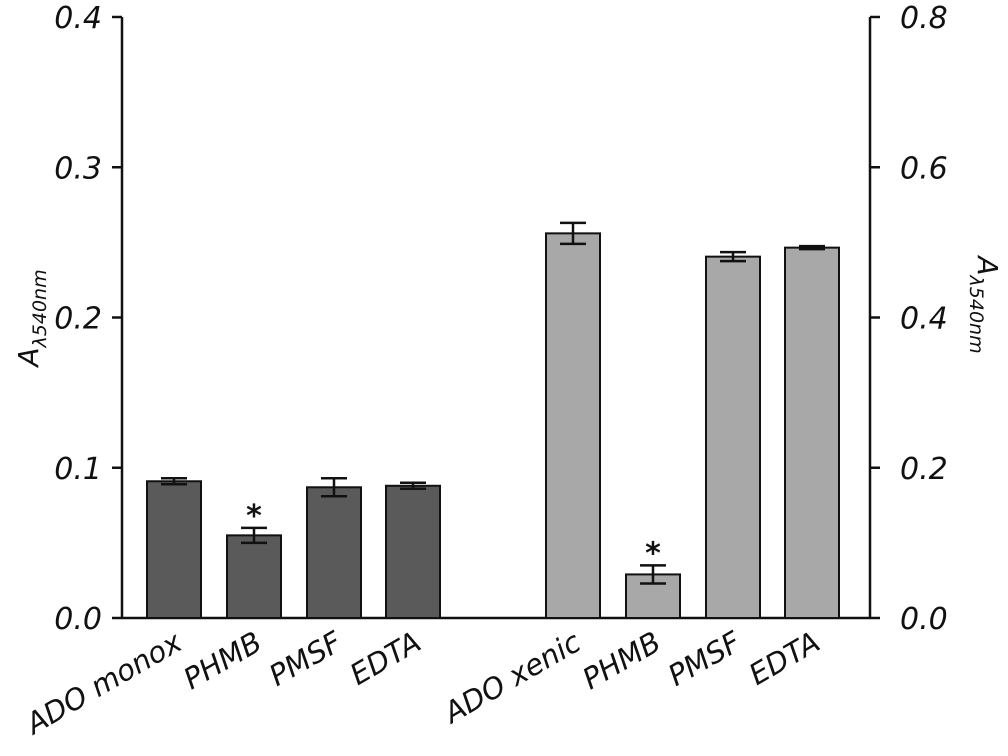  What do you see at coordinates (104, 683) in the screenshot?
I see `category-label: ADO monox` at bounding box center [104, 683].